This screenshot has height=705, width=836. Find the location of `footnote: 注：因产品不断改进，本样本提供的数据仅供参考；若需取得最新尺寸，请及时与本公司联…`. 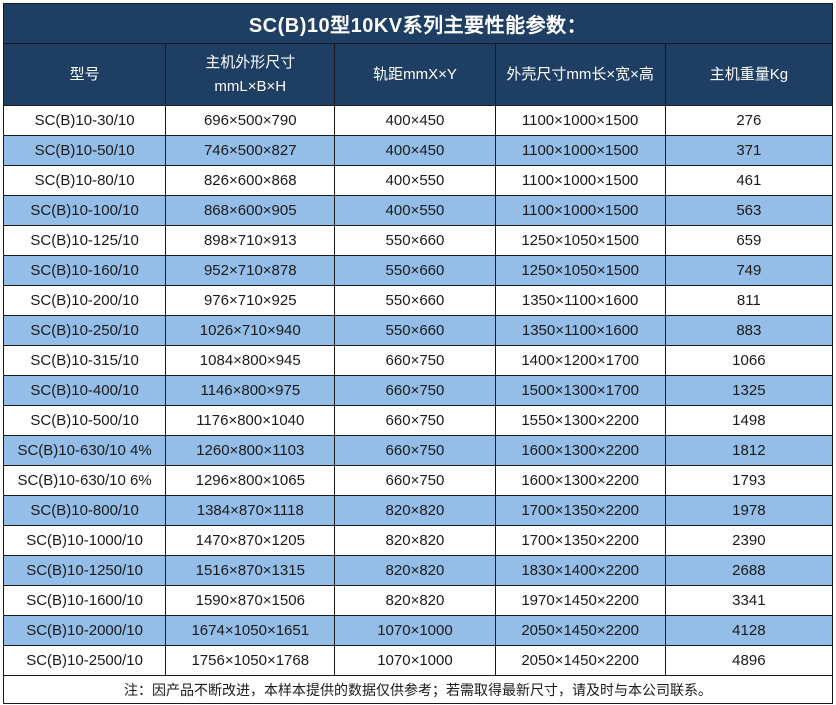

footnote: 注：因产品不断改进，本样本提供的数据仅供参考；若需取得最新尺寸，请及时与本公司联… is located at coordinates (418, 689).